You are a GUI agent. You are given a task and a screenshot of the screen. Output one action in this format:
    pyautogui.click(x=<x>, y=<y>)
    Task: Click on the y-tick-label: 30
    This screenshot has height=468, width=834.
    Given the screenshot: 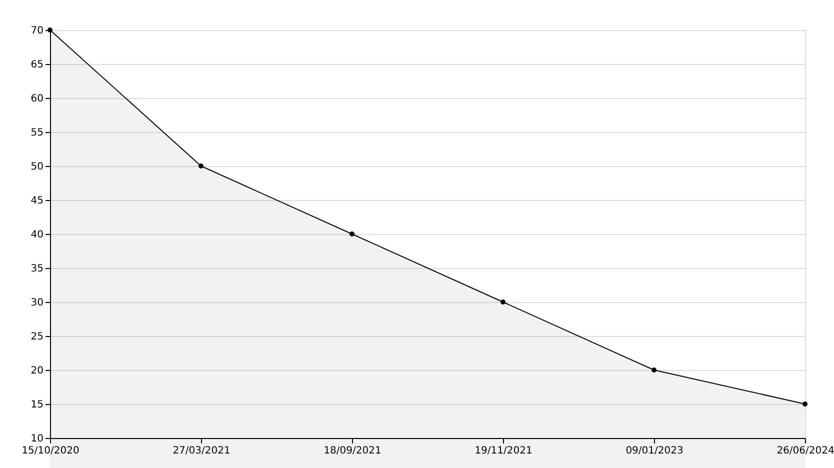 What is the action you would take?
    pyautogui.click(x=37, y=303)
    